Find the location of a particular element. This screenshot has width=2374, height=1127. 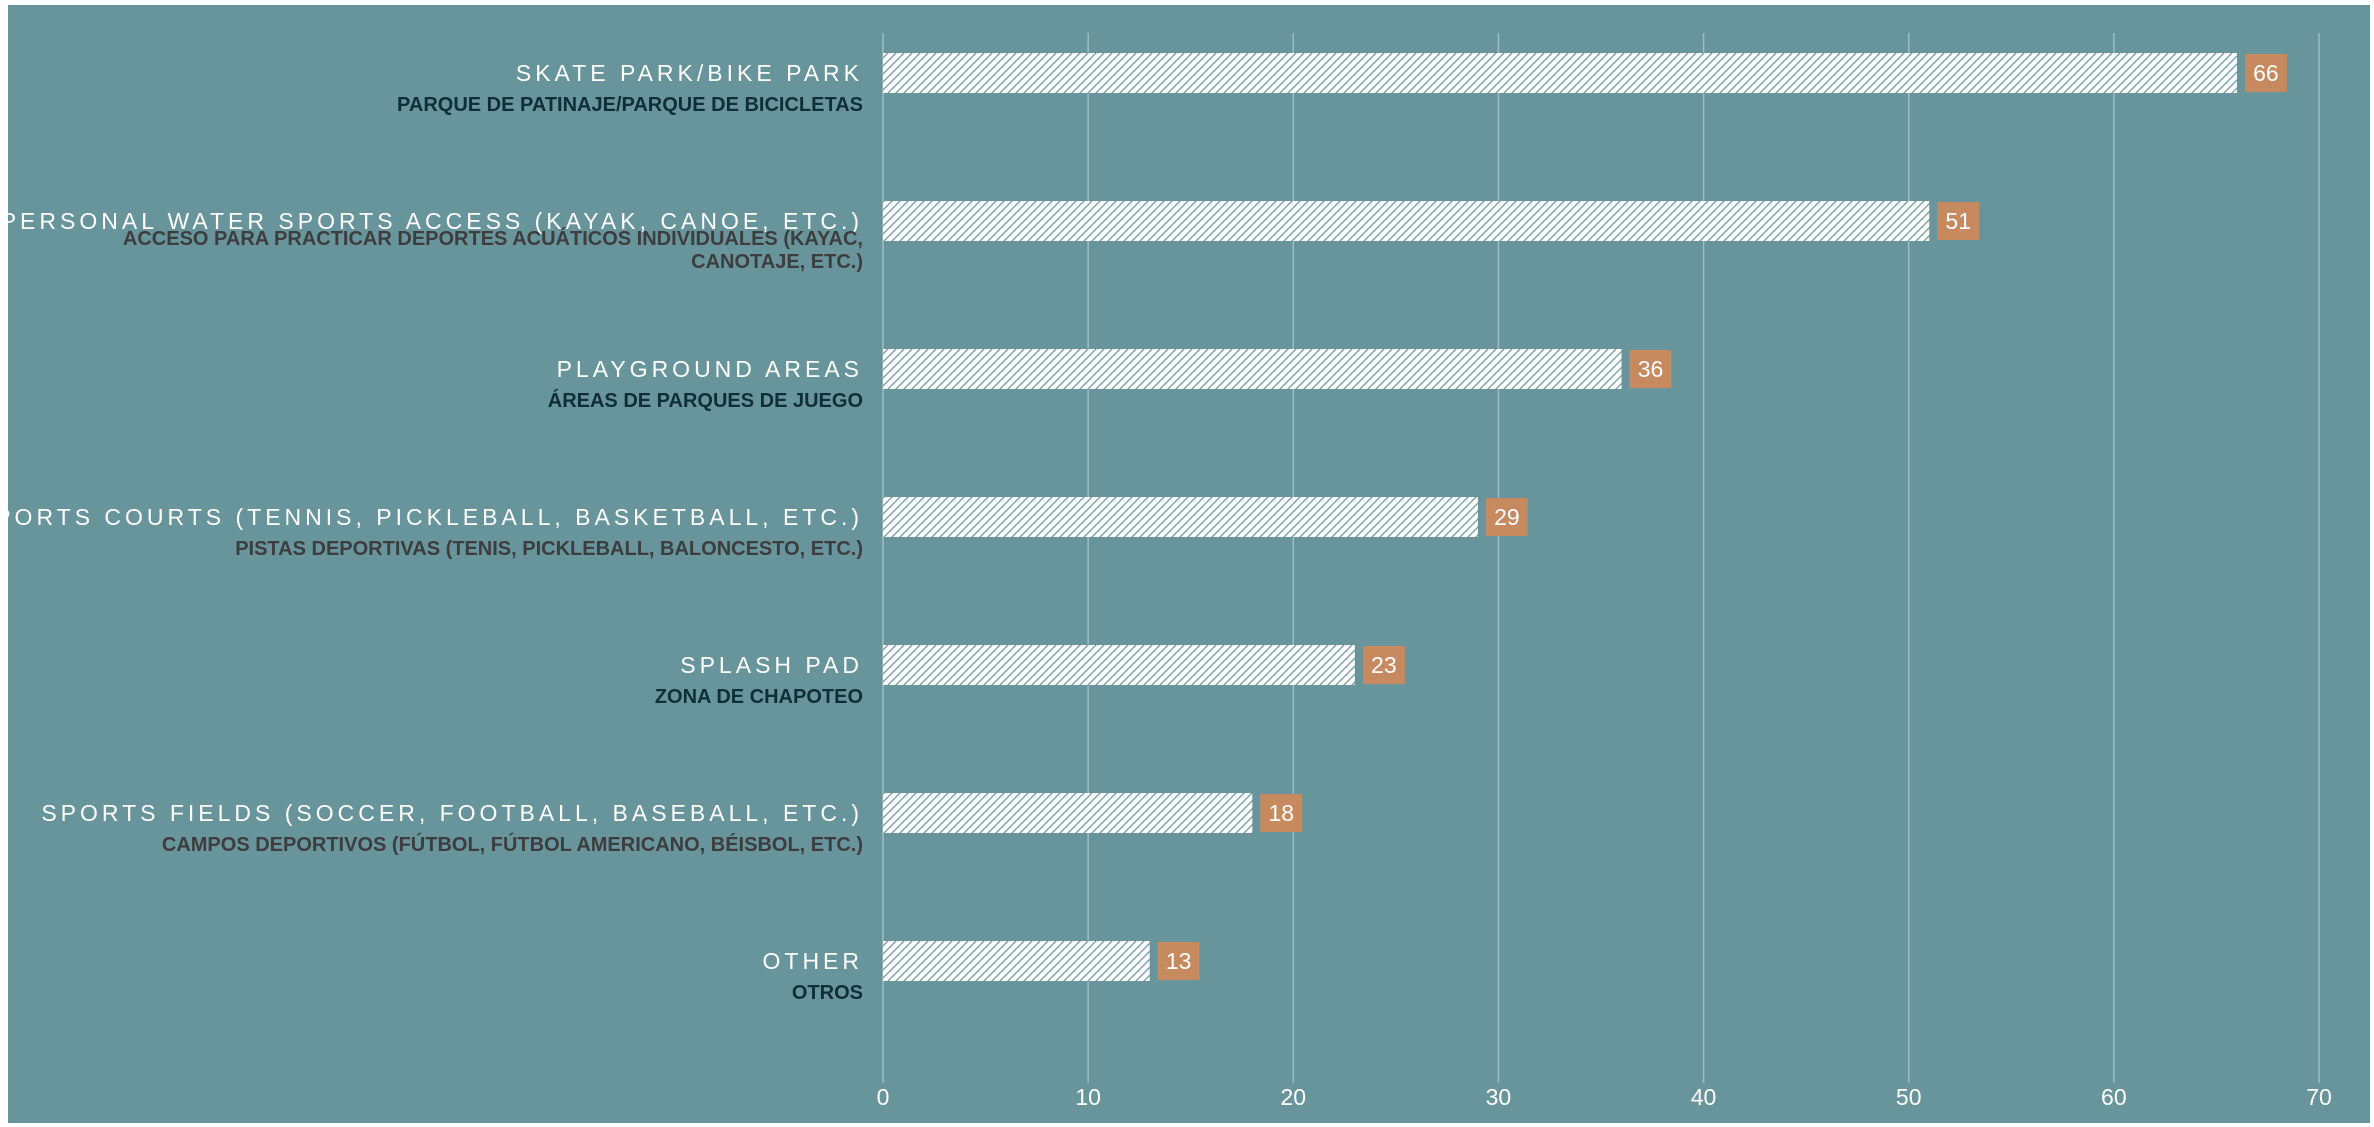

x-tick-label: 50 is located at coordinates (1909, 1097).